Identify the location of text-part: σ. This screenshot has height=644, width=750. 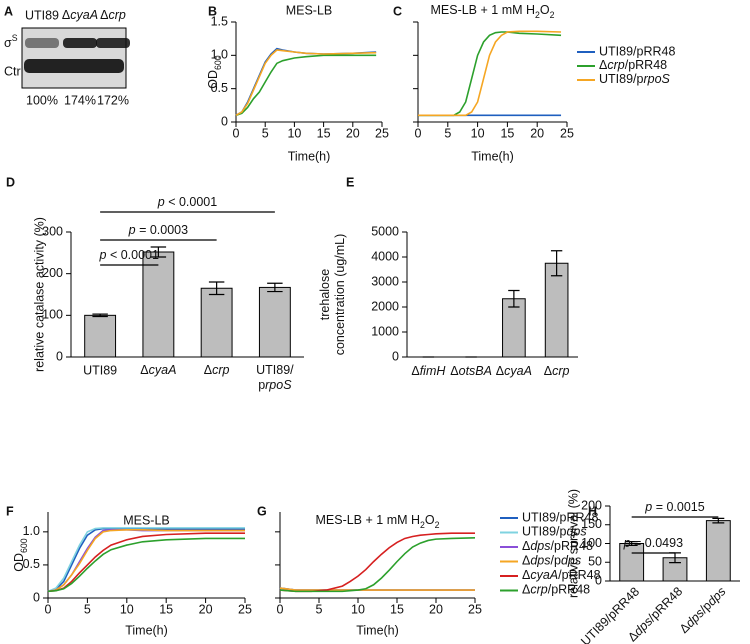
(8, 43).